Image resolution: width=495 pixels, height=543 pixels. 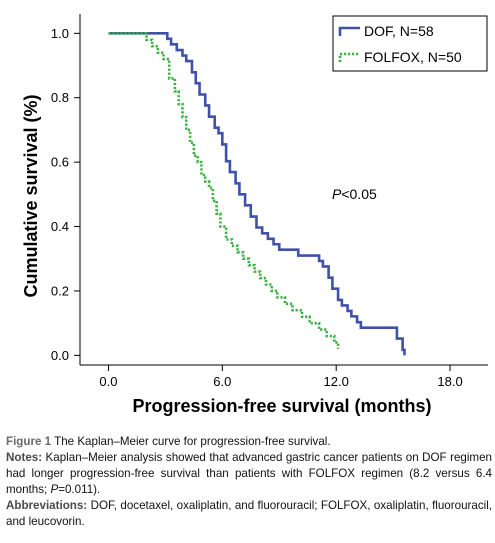 What do you see at coordinates (29, 441) in the screenshot?
I see `figure-label: Figure 1` at bounding box center [29, 441].